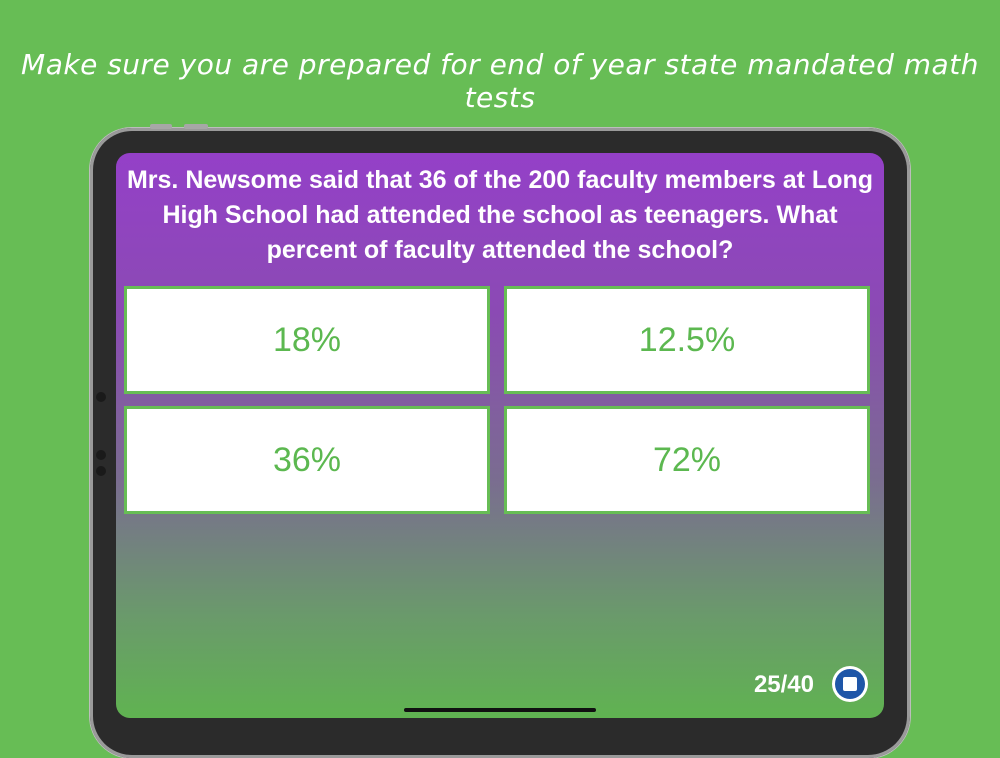 The image size is (1000, 758). What do you see at coordinates (500, 710) in the screenshot?
I see `home-indicator` at bounding box center [500, 710].